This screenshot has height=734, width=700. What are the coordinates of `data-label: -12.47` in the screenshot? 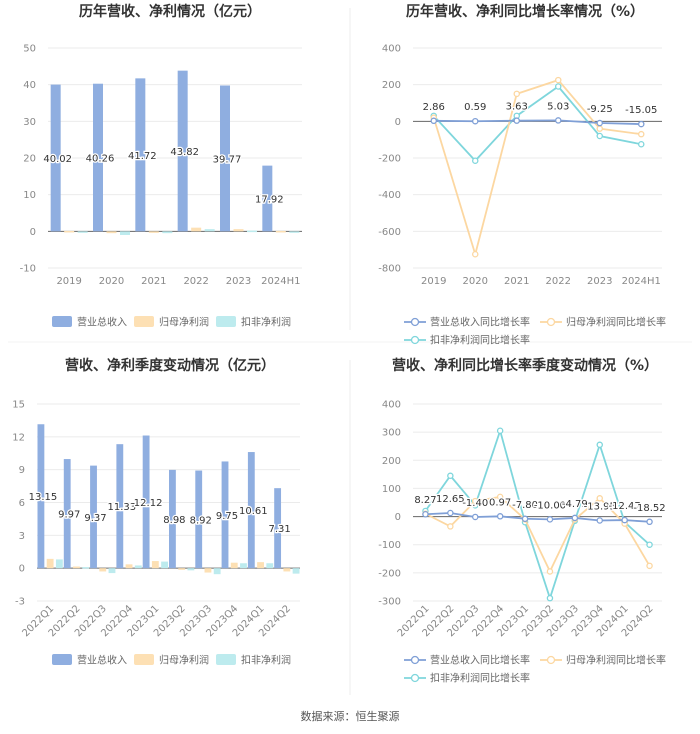 It's located at (625, 506).